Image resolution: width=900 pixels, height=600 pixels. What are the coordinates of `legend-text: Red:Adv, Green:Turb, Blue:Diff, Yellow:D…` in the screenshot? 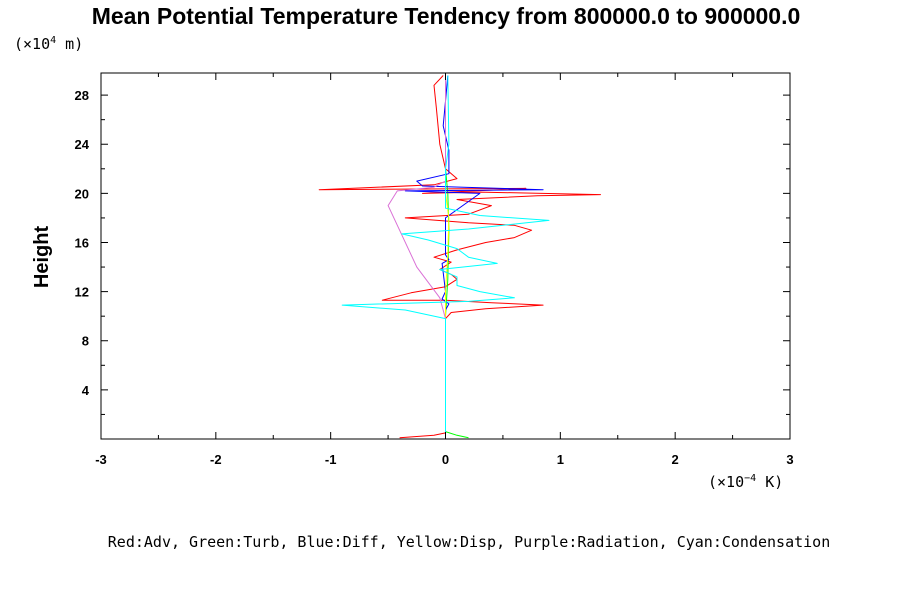 It's located at (469, 542).